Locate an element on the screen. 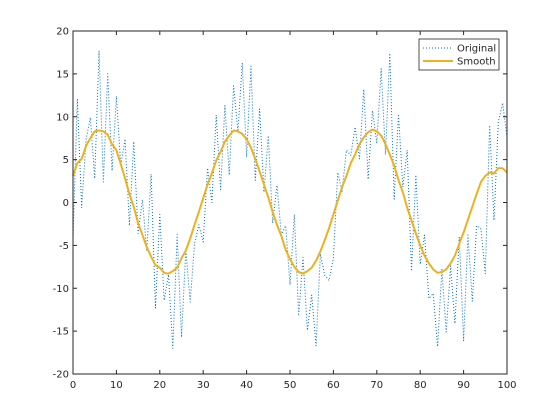 This screenshot has height=420, width=560. y-tick-label: 15 is located at coordinates (62, 74).